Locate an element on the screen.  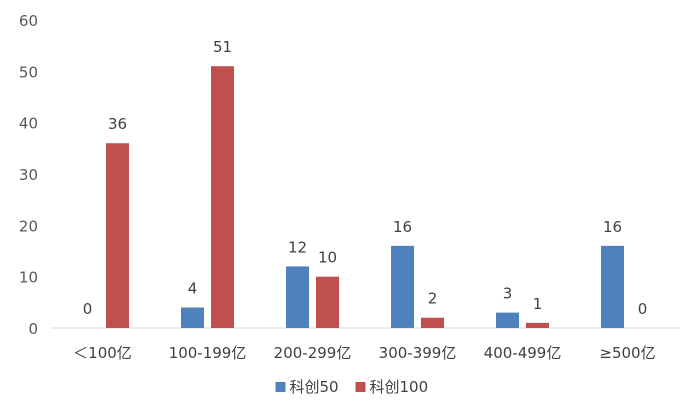
legend: 科创50 科创100 is located at coordinates (352, 387).